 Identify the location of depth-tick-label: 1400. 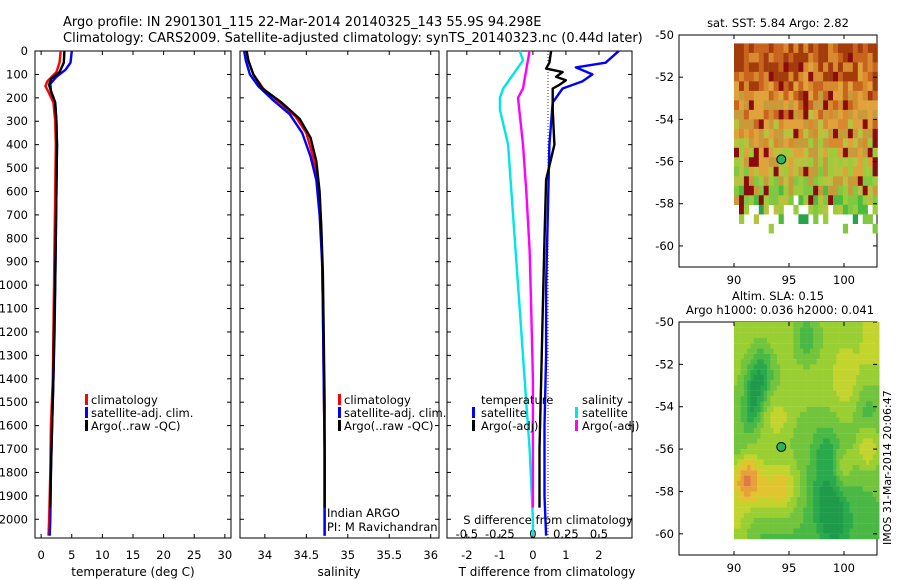
(14, 379).